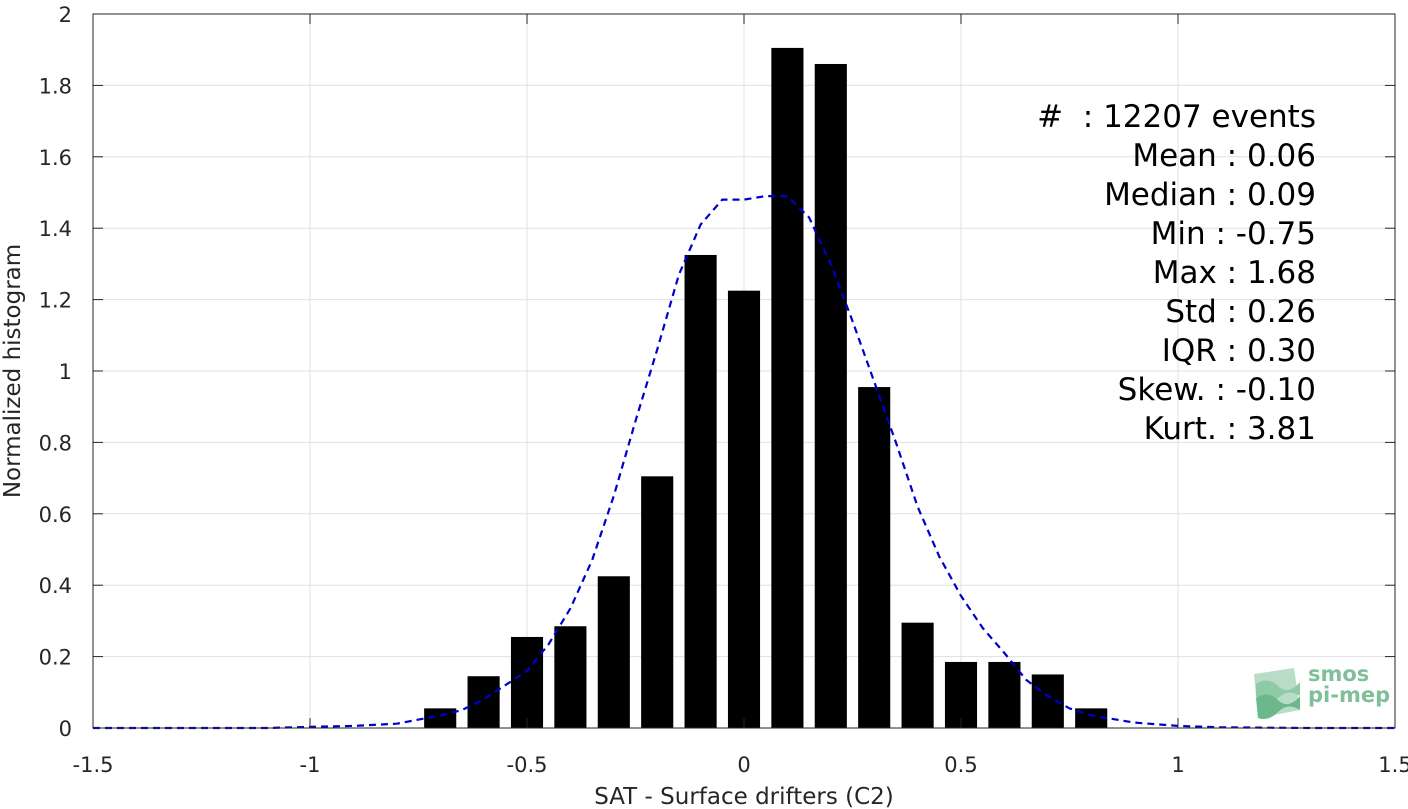 The height and width of the screenshot is (809, 1408). What do you see at coordinates (1216, 390) in the screenshot?
I see `stat-skew: Skew. : -0.10` at bounding box center [1216, 390].